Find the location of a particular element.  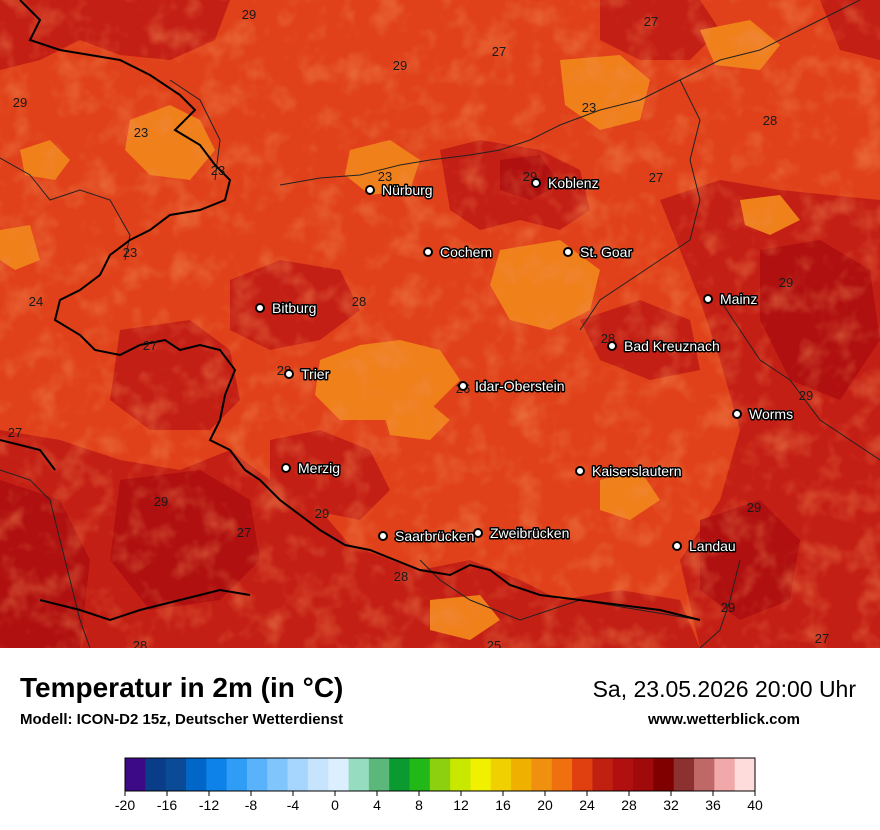

colorbar: -20 -16 -12 -8 -4 0 4 8 12 16 20 24 28 32 36 40 is located at coordinates (439, 785).